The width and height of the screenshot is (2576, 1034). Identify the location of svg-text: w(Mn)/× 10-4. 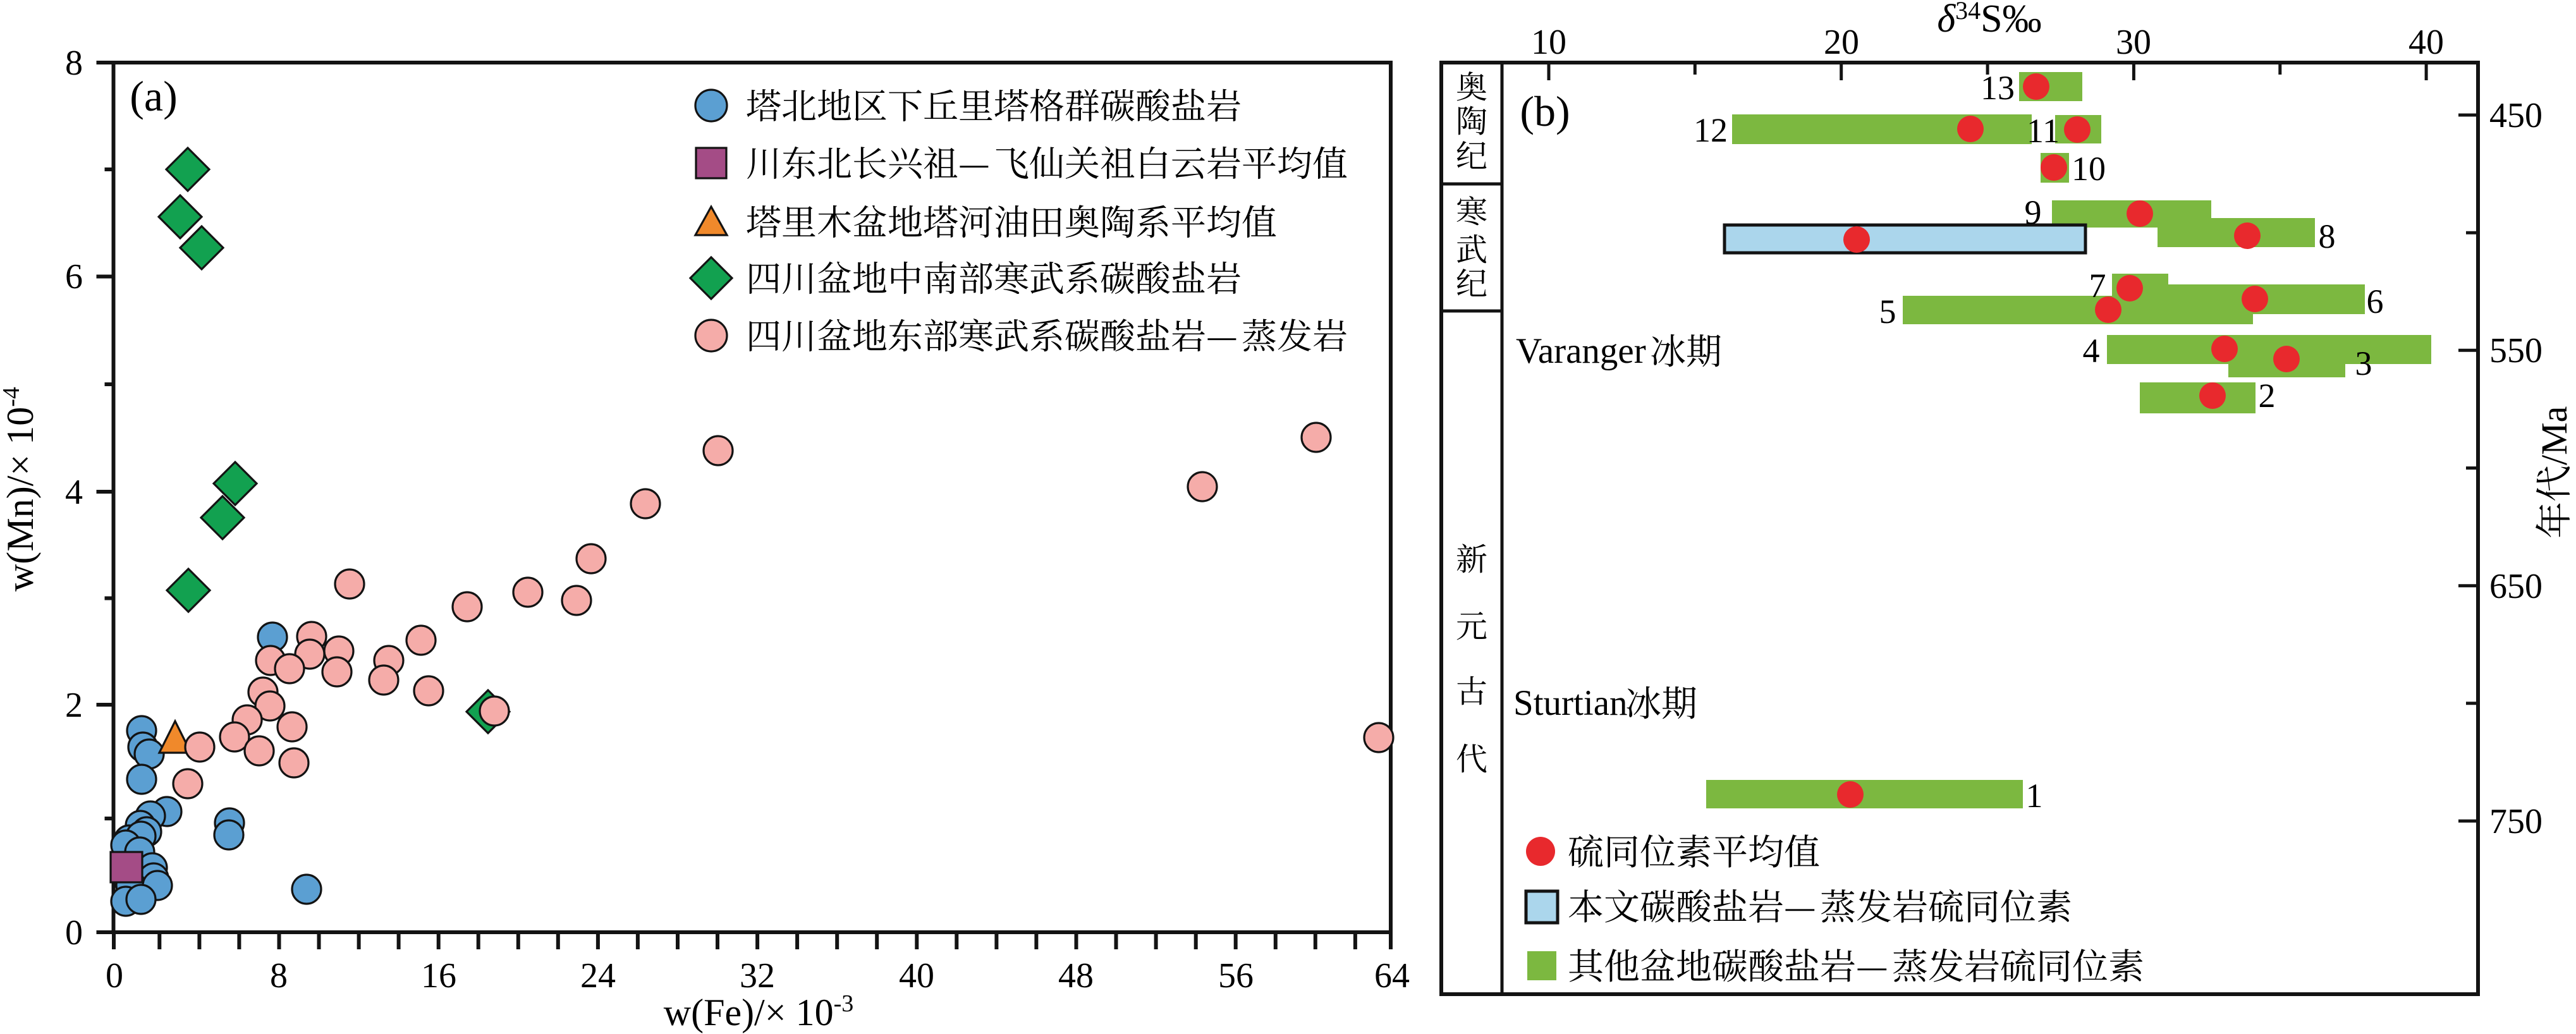
(20, 490).